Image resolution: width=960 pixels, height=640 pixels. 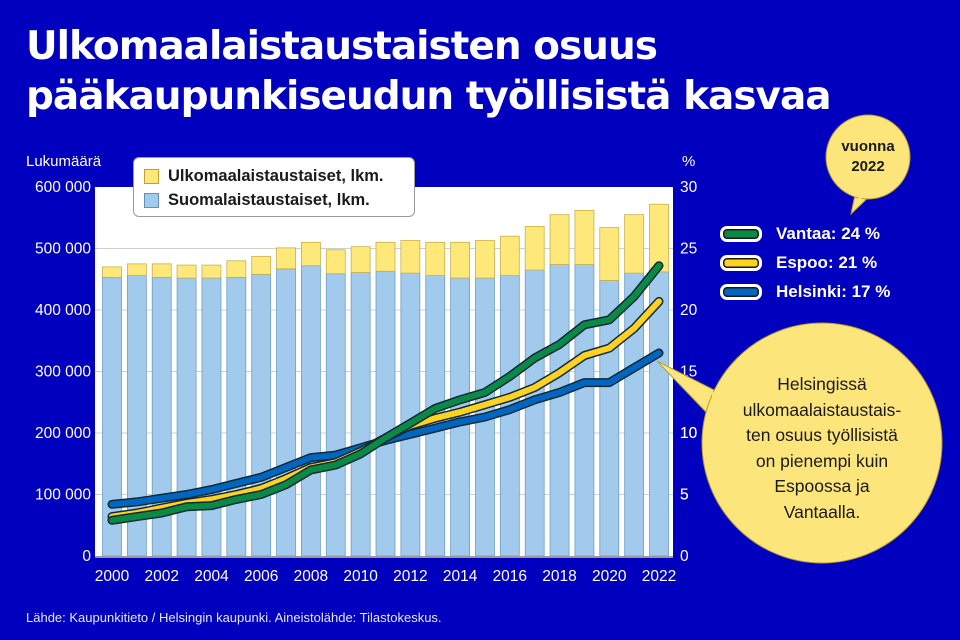 What do you see at coordinates (689, 310) in the screenshot?
I see `right-tick-label: 20` at bounding box center [689, 310].